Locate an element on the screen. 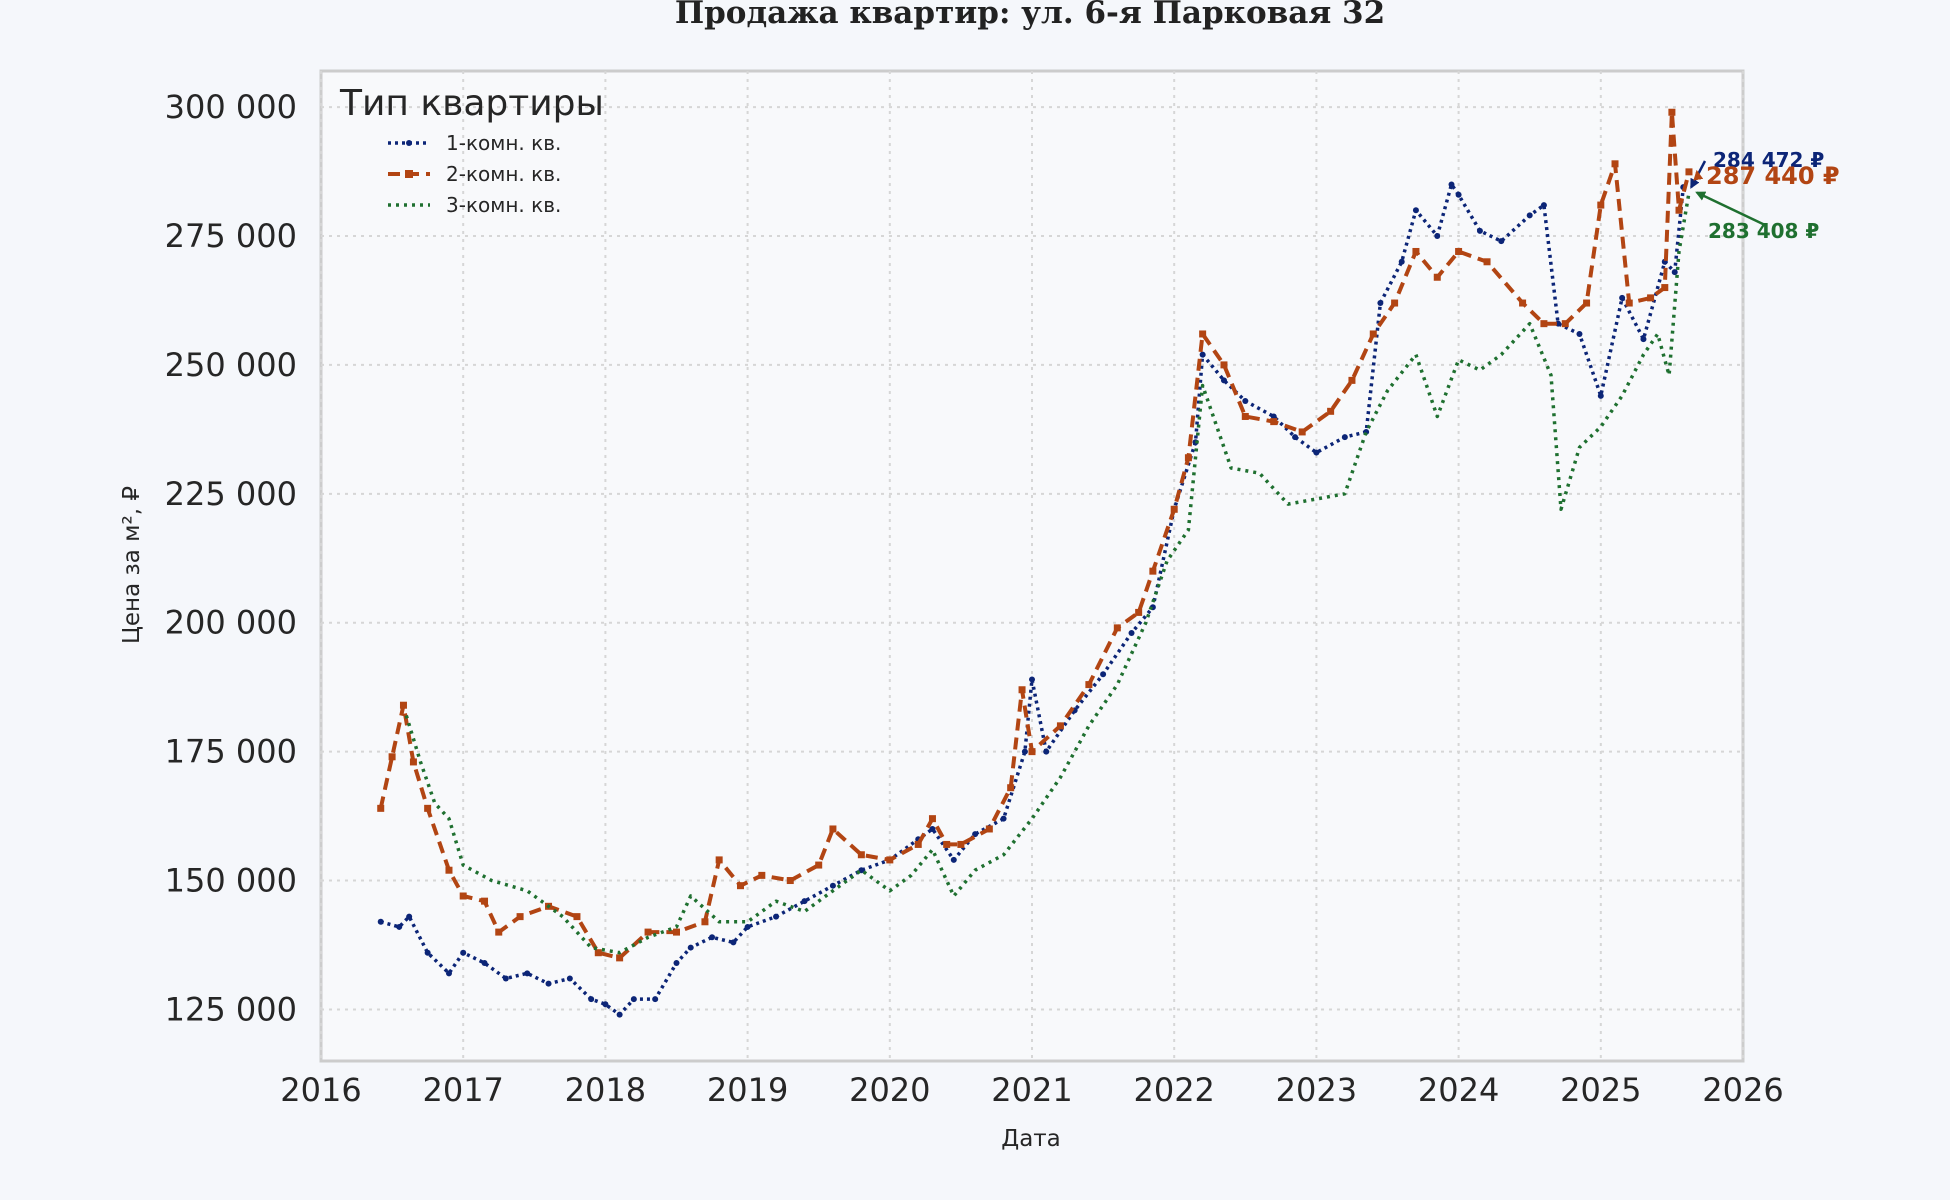 The width and height of the screenshot is (1950, 1200). x-tick-label: 2026 is located at coordinates (1742, 1090).